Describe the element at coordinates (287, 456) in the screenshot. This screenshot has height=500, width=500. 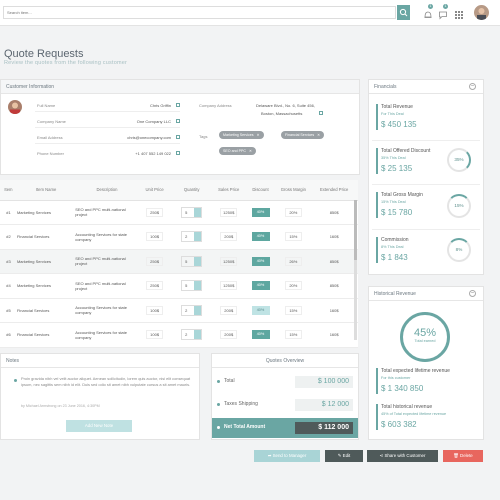
I see `send-to-manager-button: ➦ Send to Manager` at that location.